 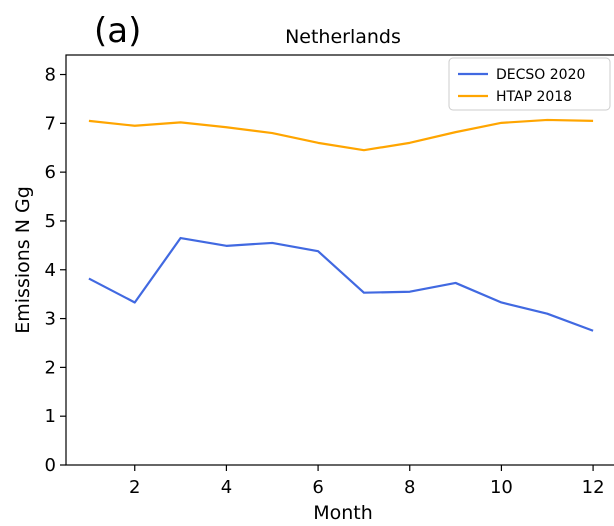 What do you see at coordinates (341, 135) in the screenshot?
I see `series-line-htap` at bounding box center [341, 135].